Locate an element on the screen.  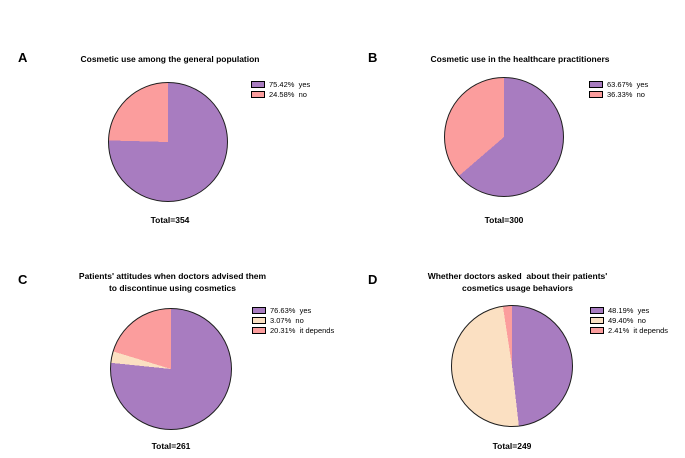
legend-label: 20.31% it depends is located at coordinates (302, 330).